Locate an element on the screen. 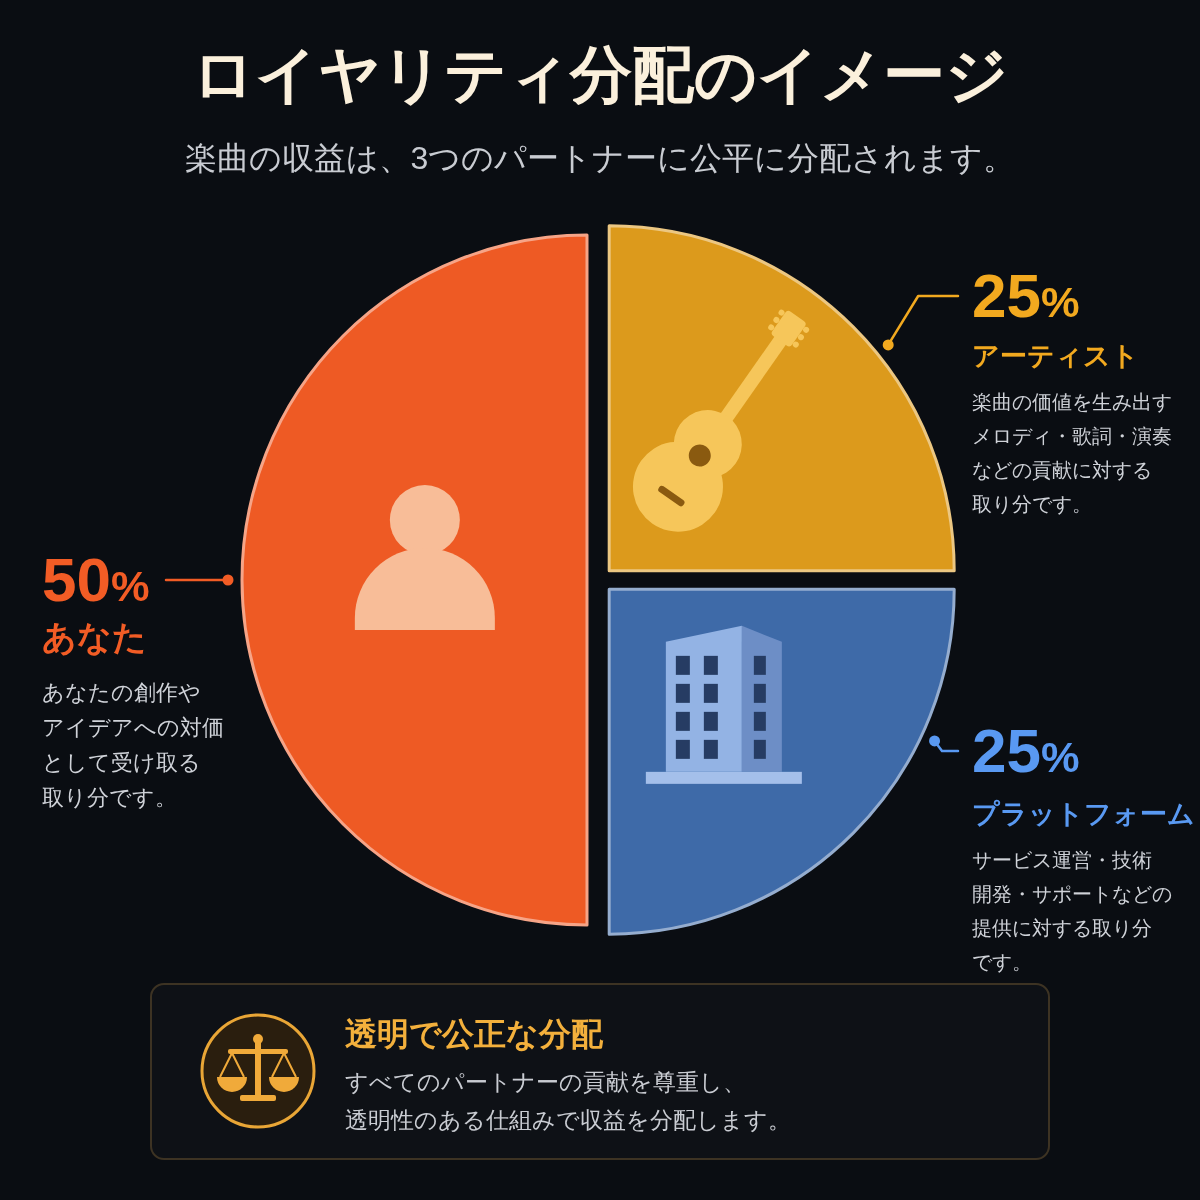 The width and height of the screenshot is (1200, 1200). annotation: サービス運営・技術開発・サポートなどの提供に対する取り分です。 is located at coordinates (1072, 911).